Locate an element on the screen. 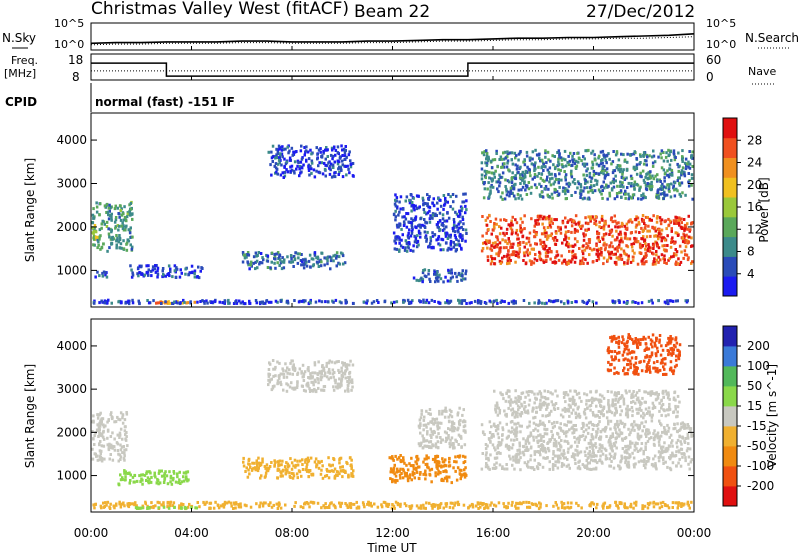 Image resolution: width=800 pixels, height=554 pixels. power-colorbar-swatch is located at coordinates (730, 207).